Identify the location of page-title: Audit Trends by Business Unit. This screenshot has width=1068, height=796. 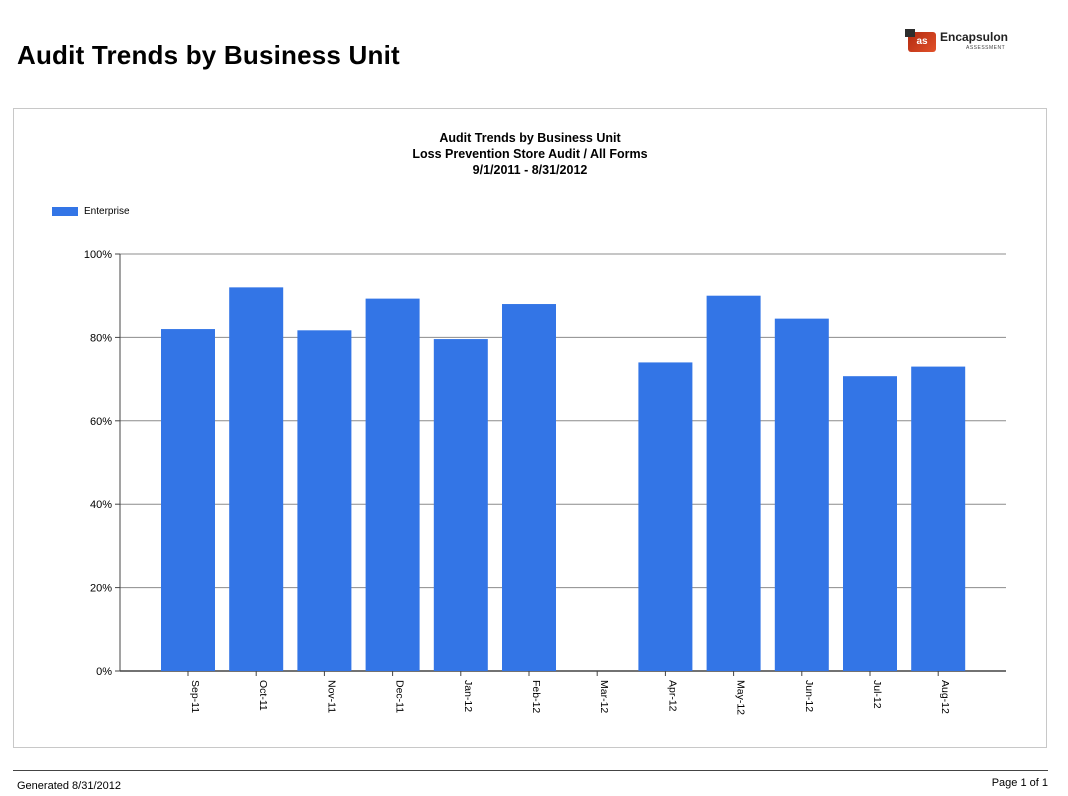
(208, 55).